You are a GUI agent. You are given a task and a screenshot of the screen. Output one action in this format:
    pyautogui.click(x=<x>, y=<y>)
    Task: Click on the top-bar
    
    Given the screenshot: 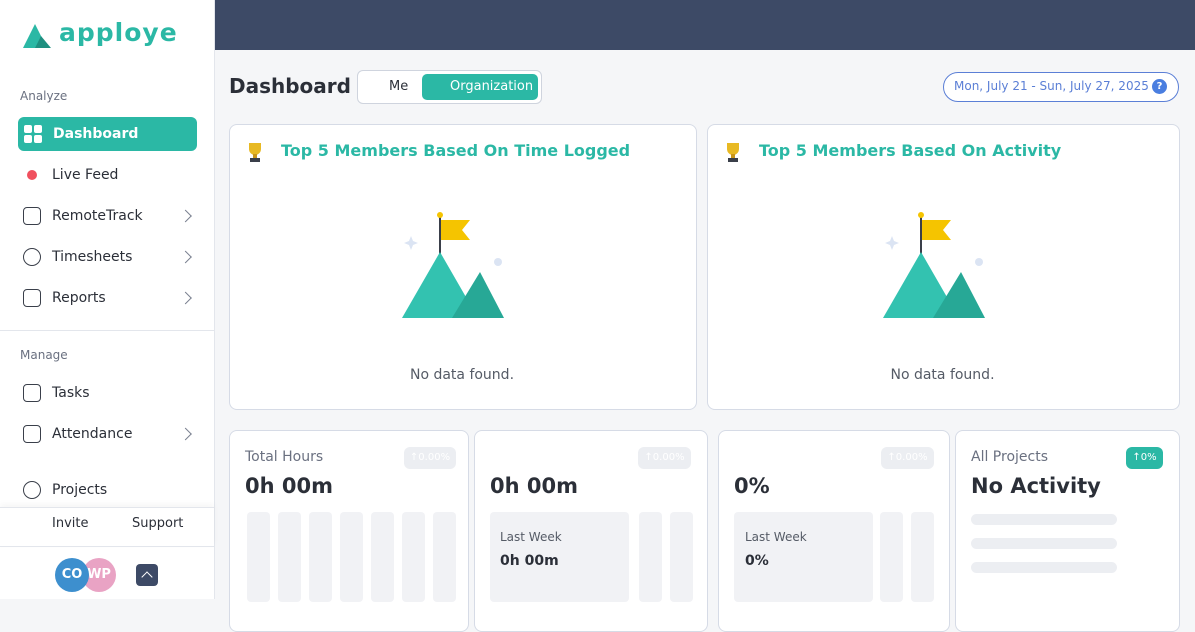 What is the action you would take?
    pyautogui.click(x=705, y=25)
    